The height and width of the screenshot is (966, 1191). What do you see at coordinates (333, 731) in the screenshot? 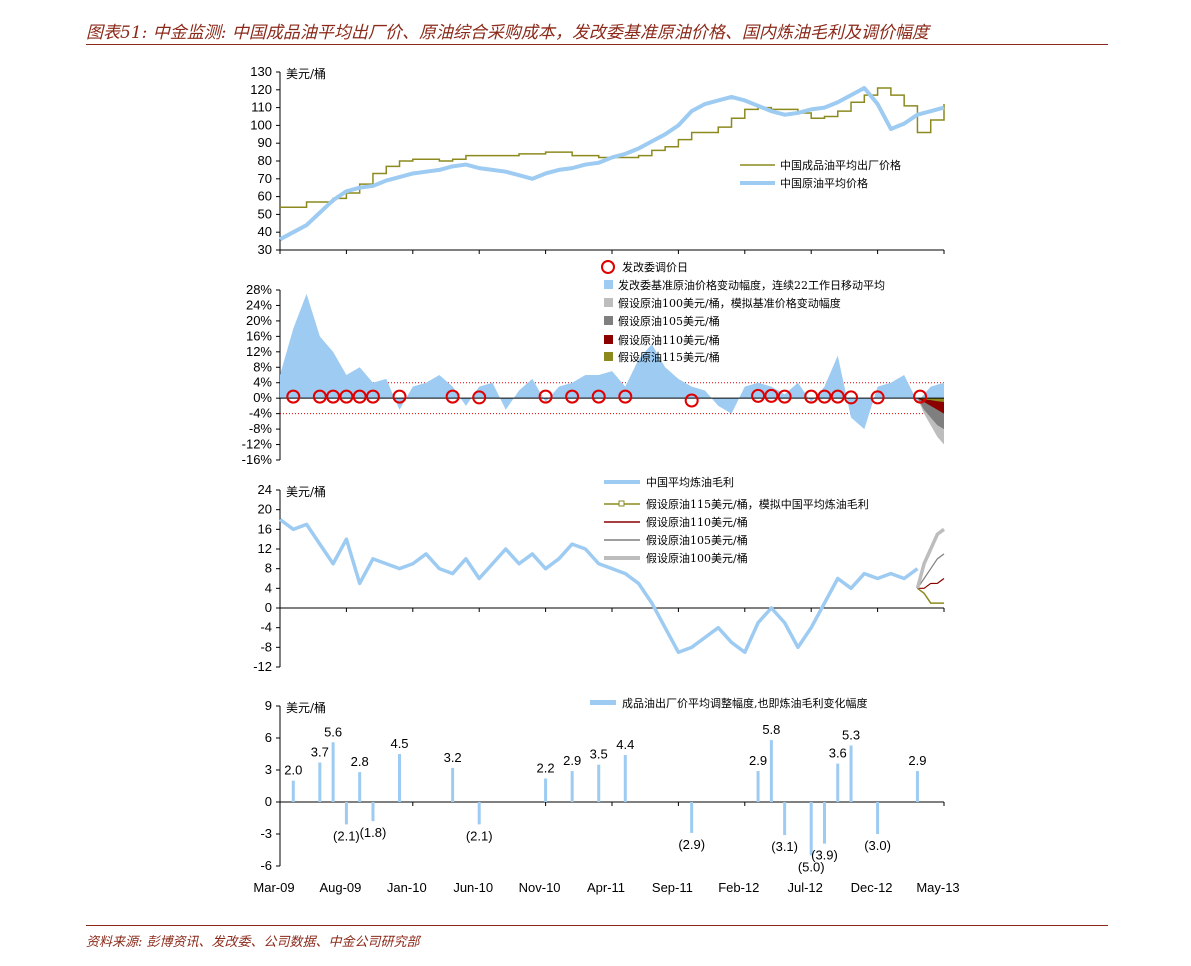
I see `p4-data-label: 5.6` at bounding box center [333, 731].